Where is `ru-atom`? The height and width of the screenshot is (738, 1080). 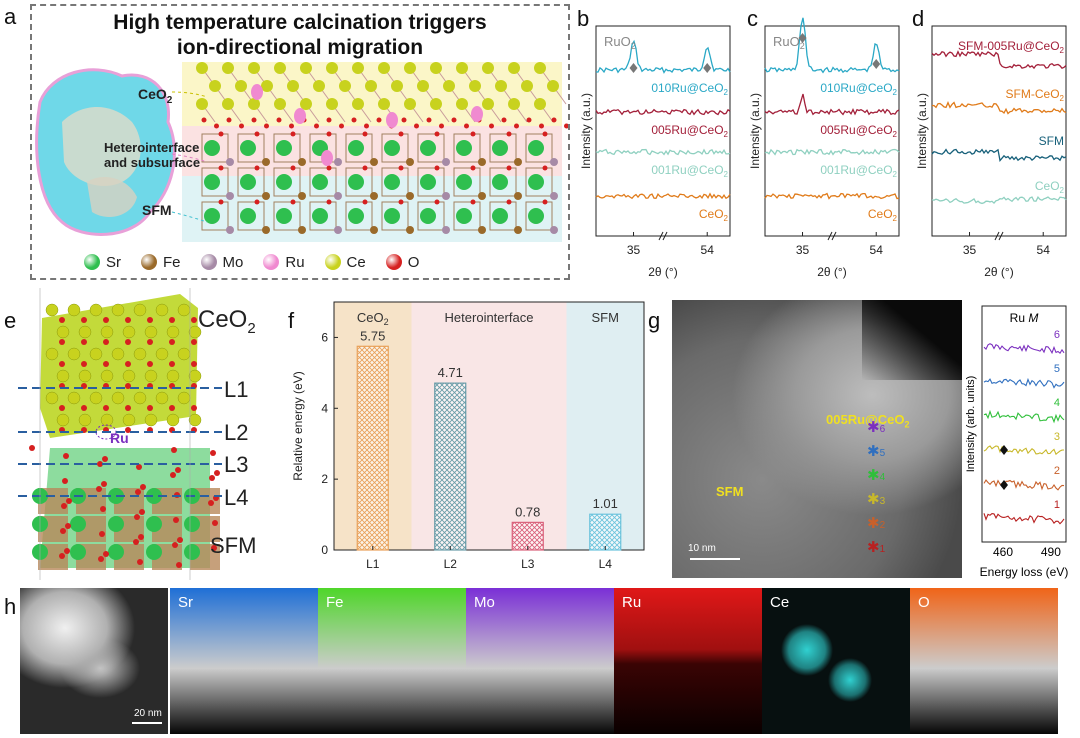 ru-atom is located at coordinates (300, 116).